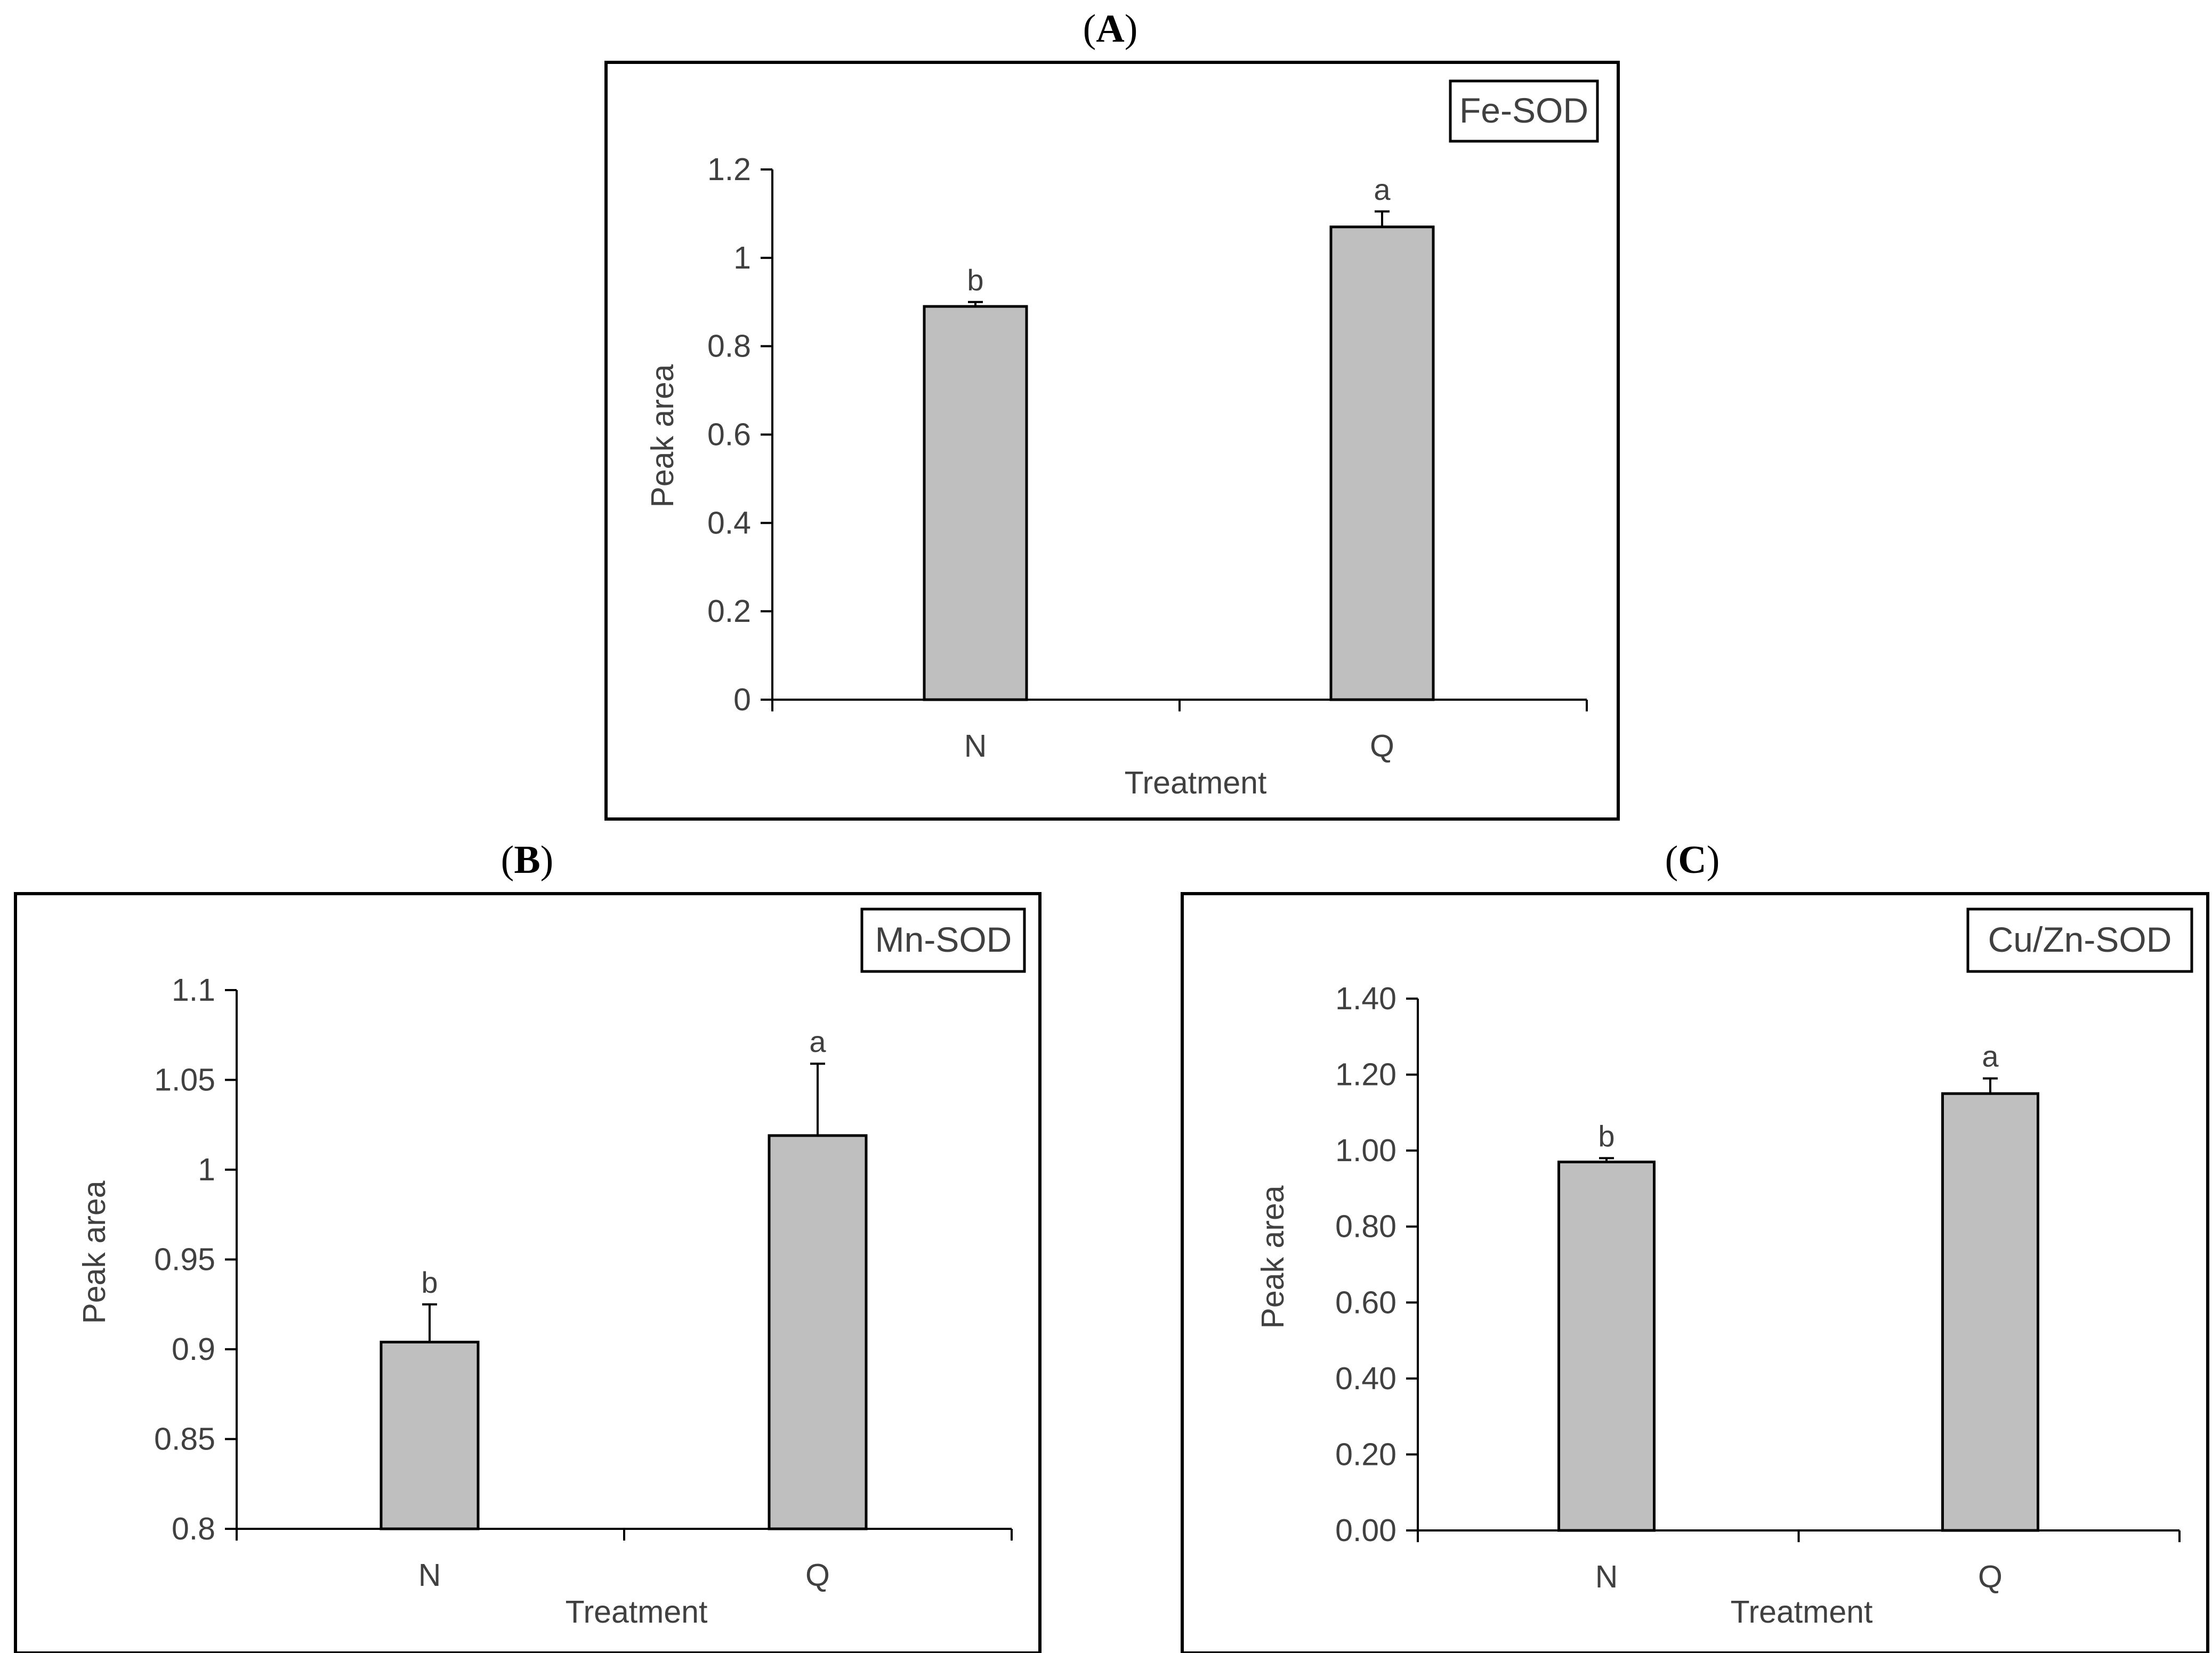 The image size is (2212, 1653). What do you see at coordinates (624, 1277) in the screenshot?
I see `bars-b: ba` at bounding box center [624, 1277].